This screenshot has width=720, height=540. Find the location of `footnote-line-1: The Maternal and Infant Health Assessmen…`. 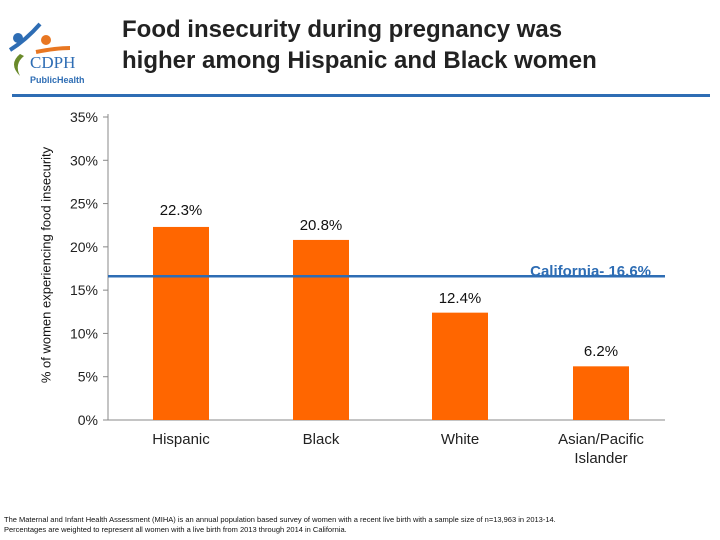

footnote-line-1: The Maternal and Infant Health Assessmen… is located at coordinates (280, 519).